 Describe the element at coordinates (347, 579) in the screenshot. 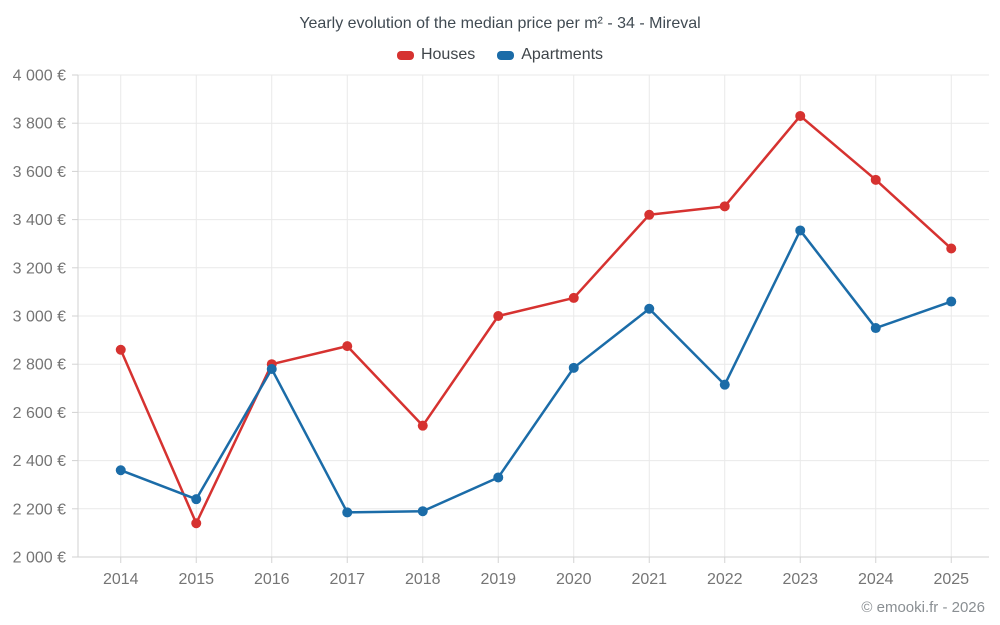

I see `x-axis-label: 2017` at that location.